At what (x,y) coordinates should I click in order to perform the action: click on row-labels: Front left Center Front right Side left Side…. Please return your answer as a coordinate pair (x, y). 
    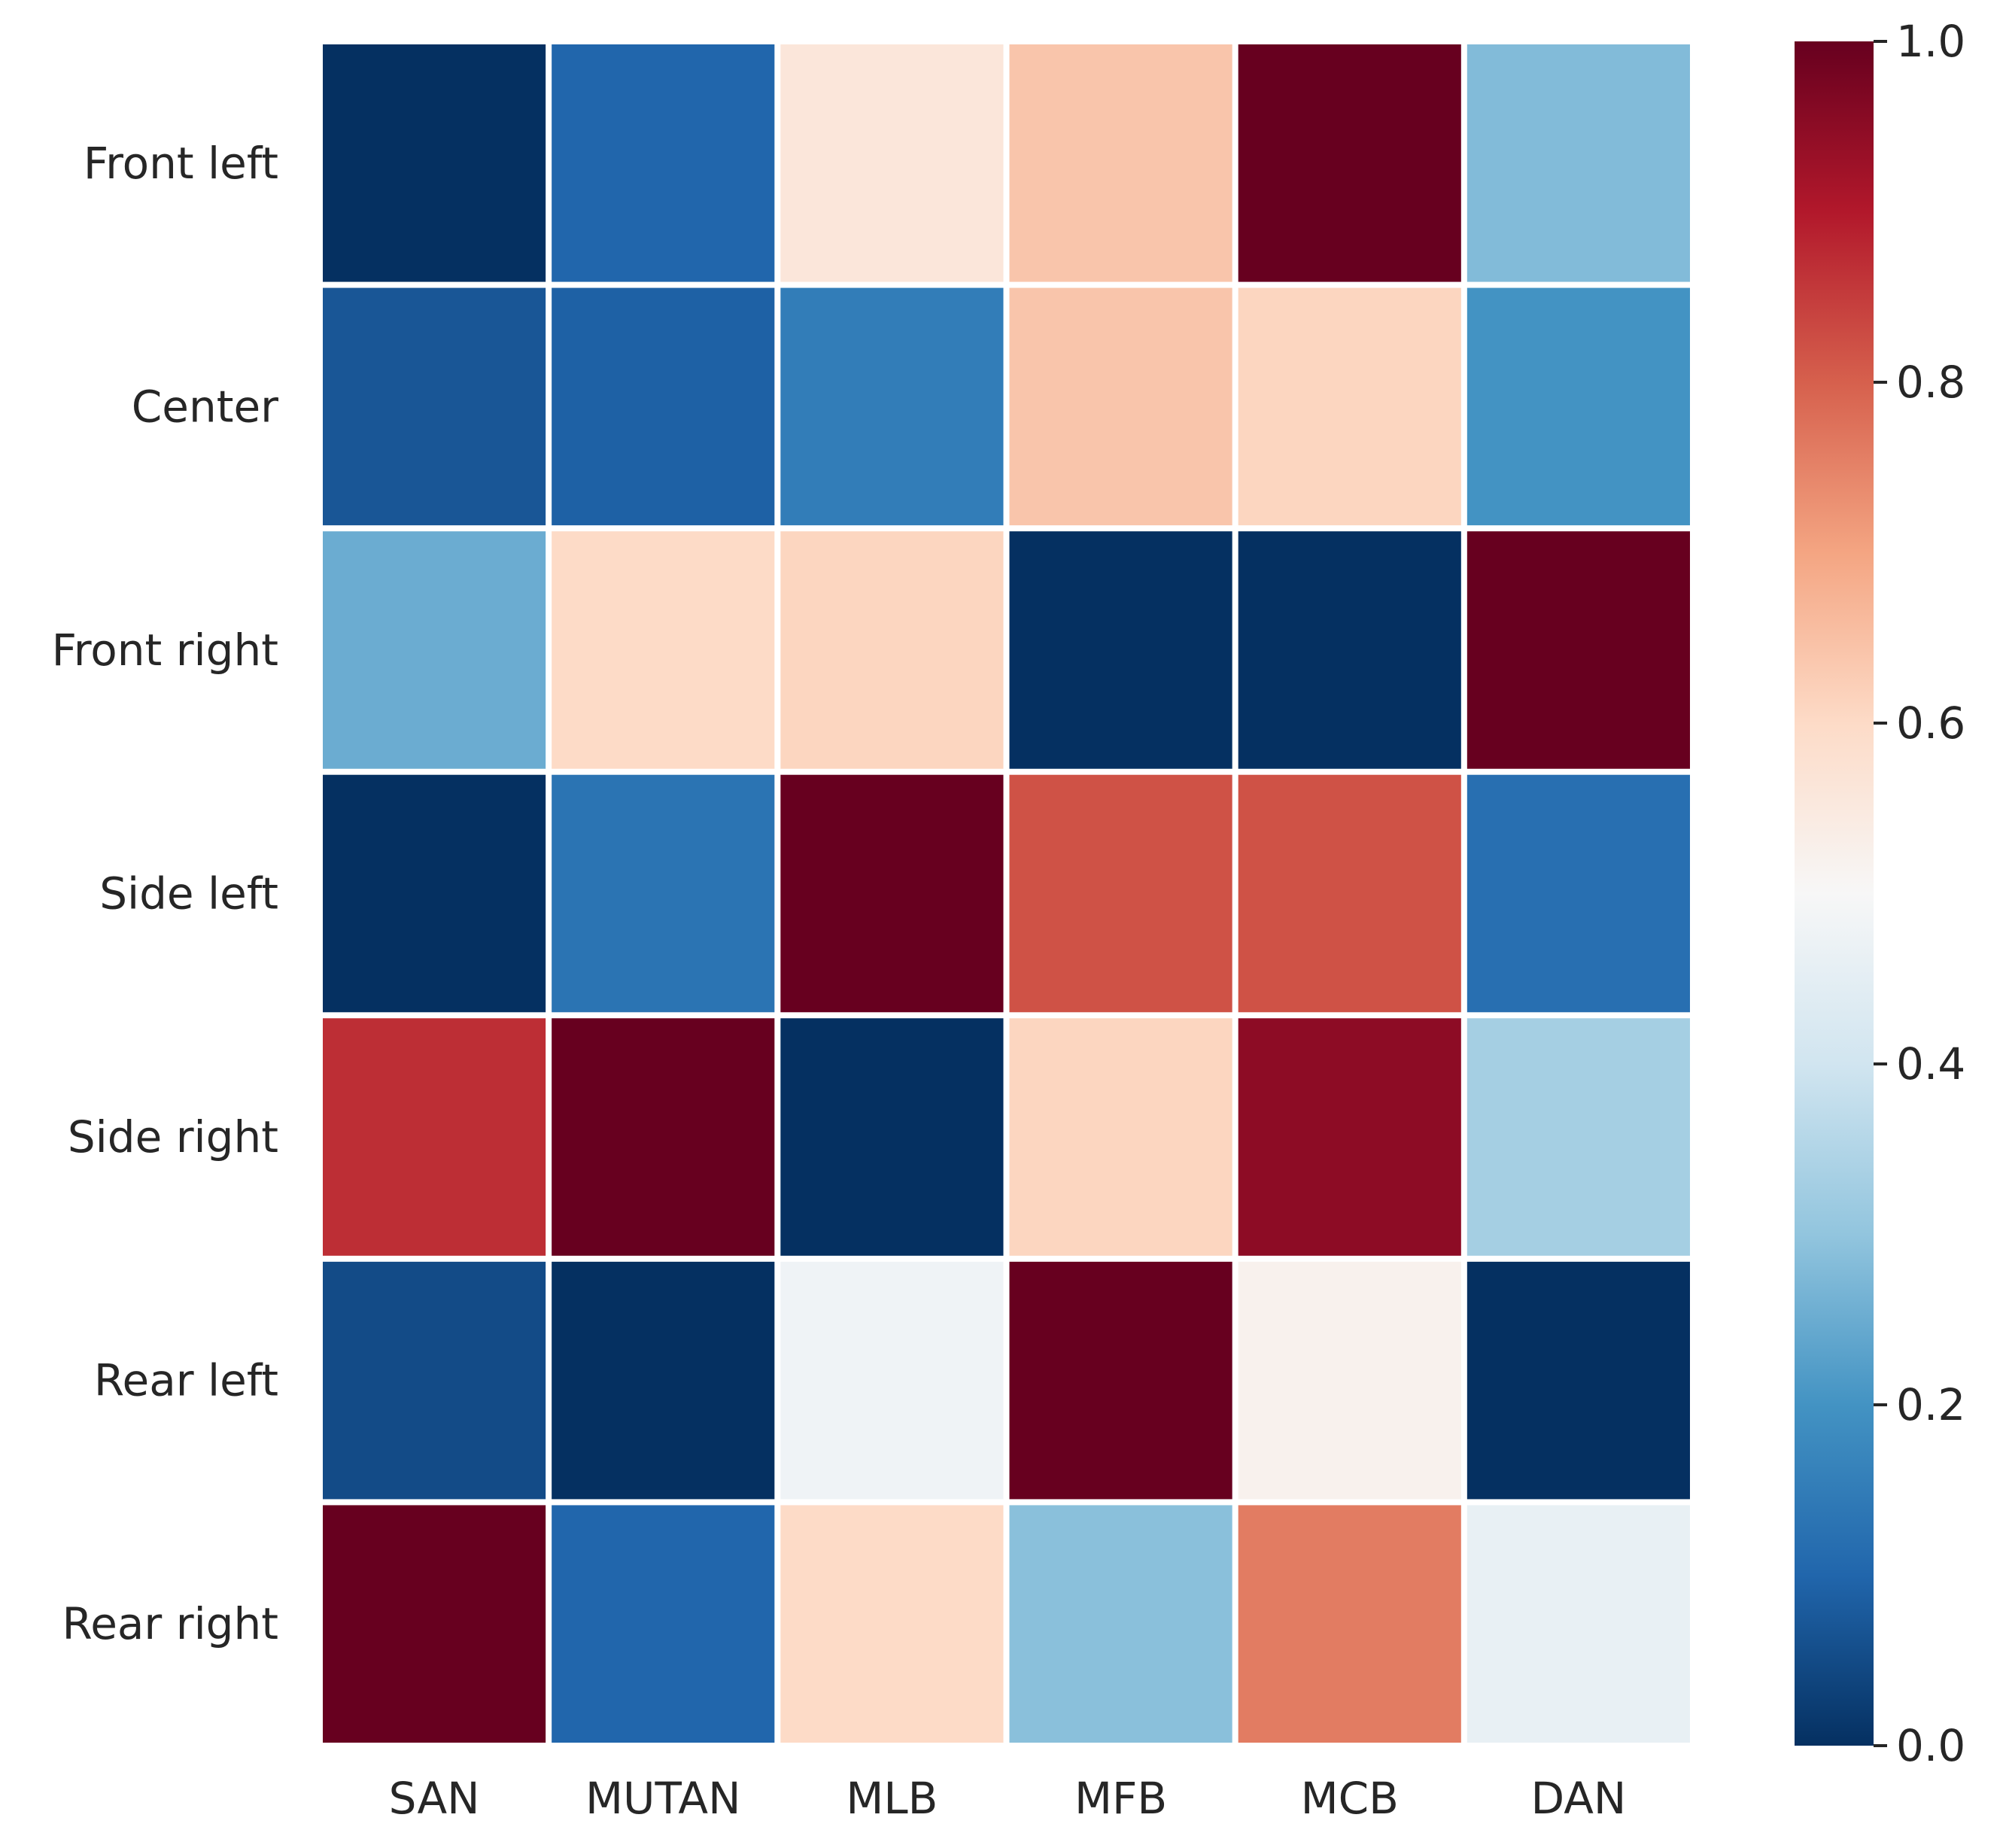
    Looking at the image, I should click on (165, 893).